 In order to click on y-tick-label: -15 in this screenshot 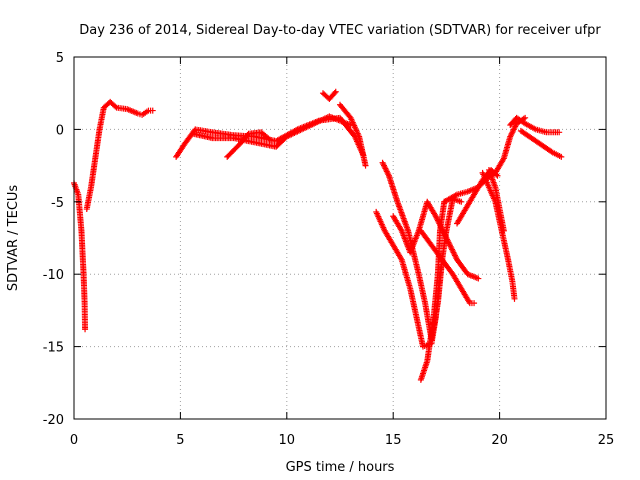, I will do `click(53, 348)`.